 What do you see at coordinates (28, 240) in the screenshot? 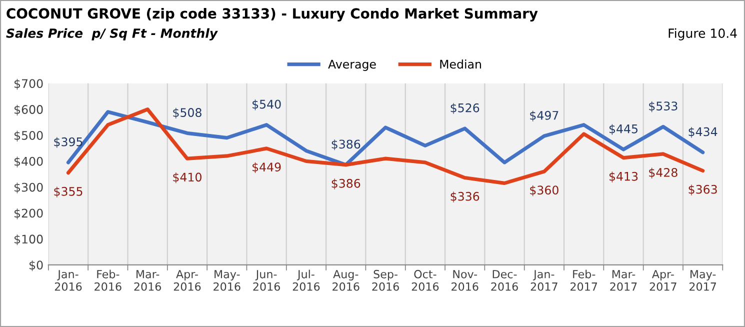
I see `y-tick-label: $100` at bounding box center [28, 240].